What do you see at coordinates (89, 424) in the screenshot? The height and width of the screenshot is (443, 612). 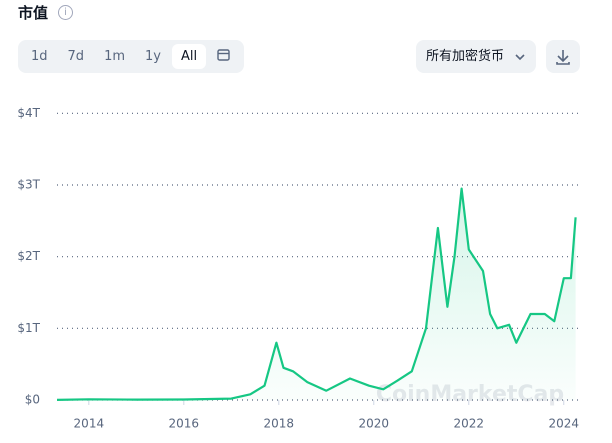 I see `x-tick-label: 2014` at bounding box center [89, 424].